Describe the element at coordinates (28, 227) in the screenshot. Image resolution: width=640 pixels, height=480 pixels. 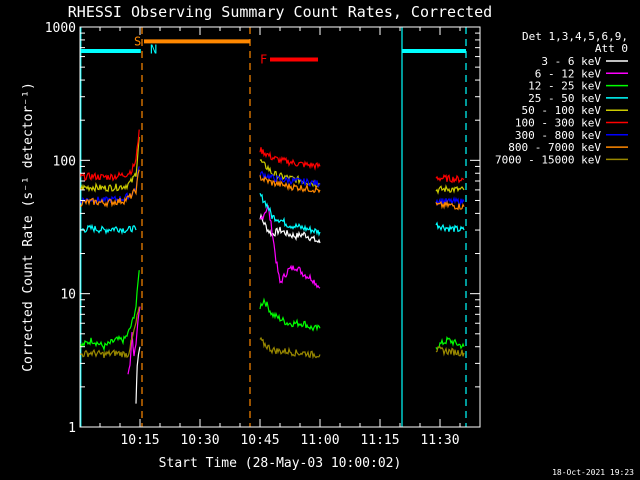
I see `y-axis-label: Corrected Count Rate (s⁻¹ detector⁻¹)` at that location.